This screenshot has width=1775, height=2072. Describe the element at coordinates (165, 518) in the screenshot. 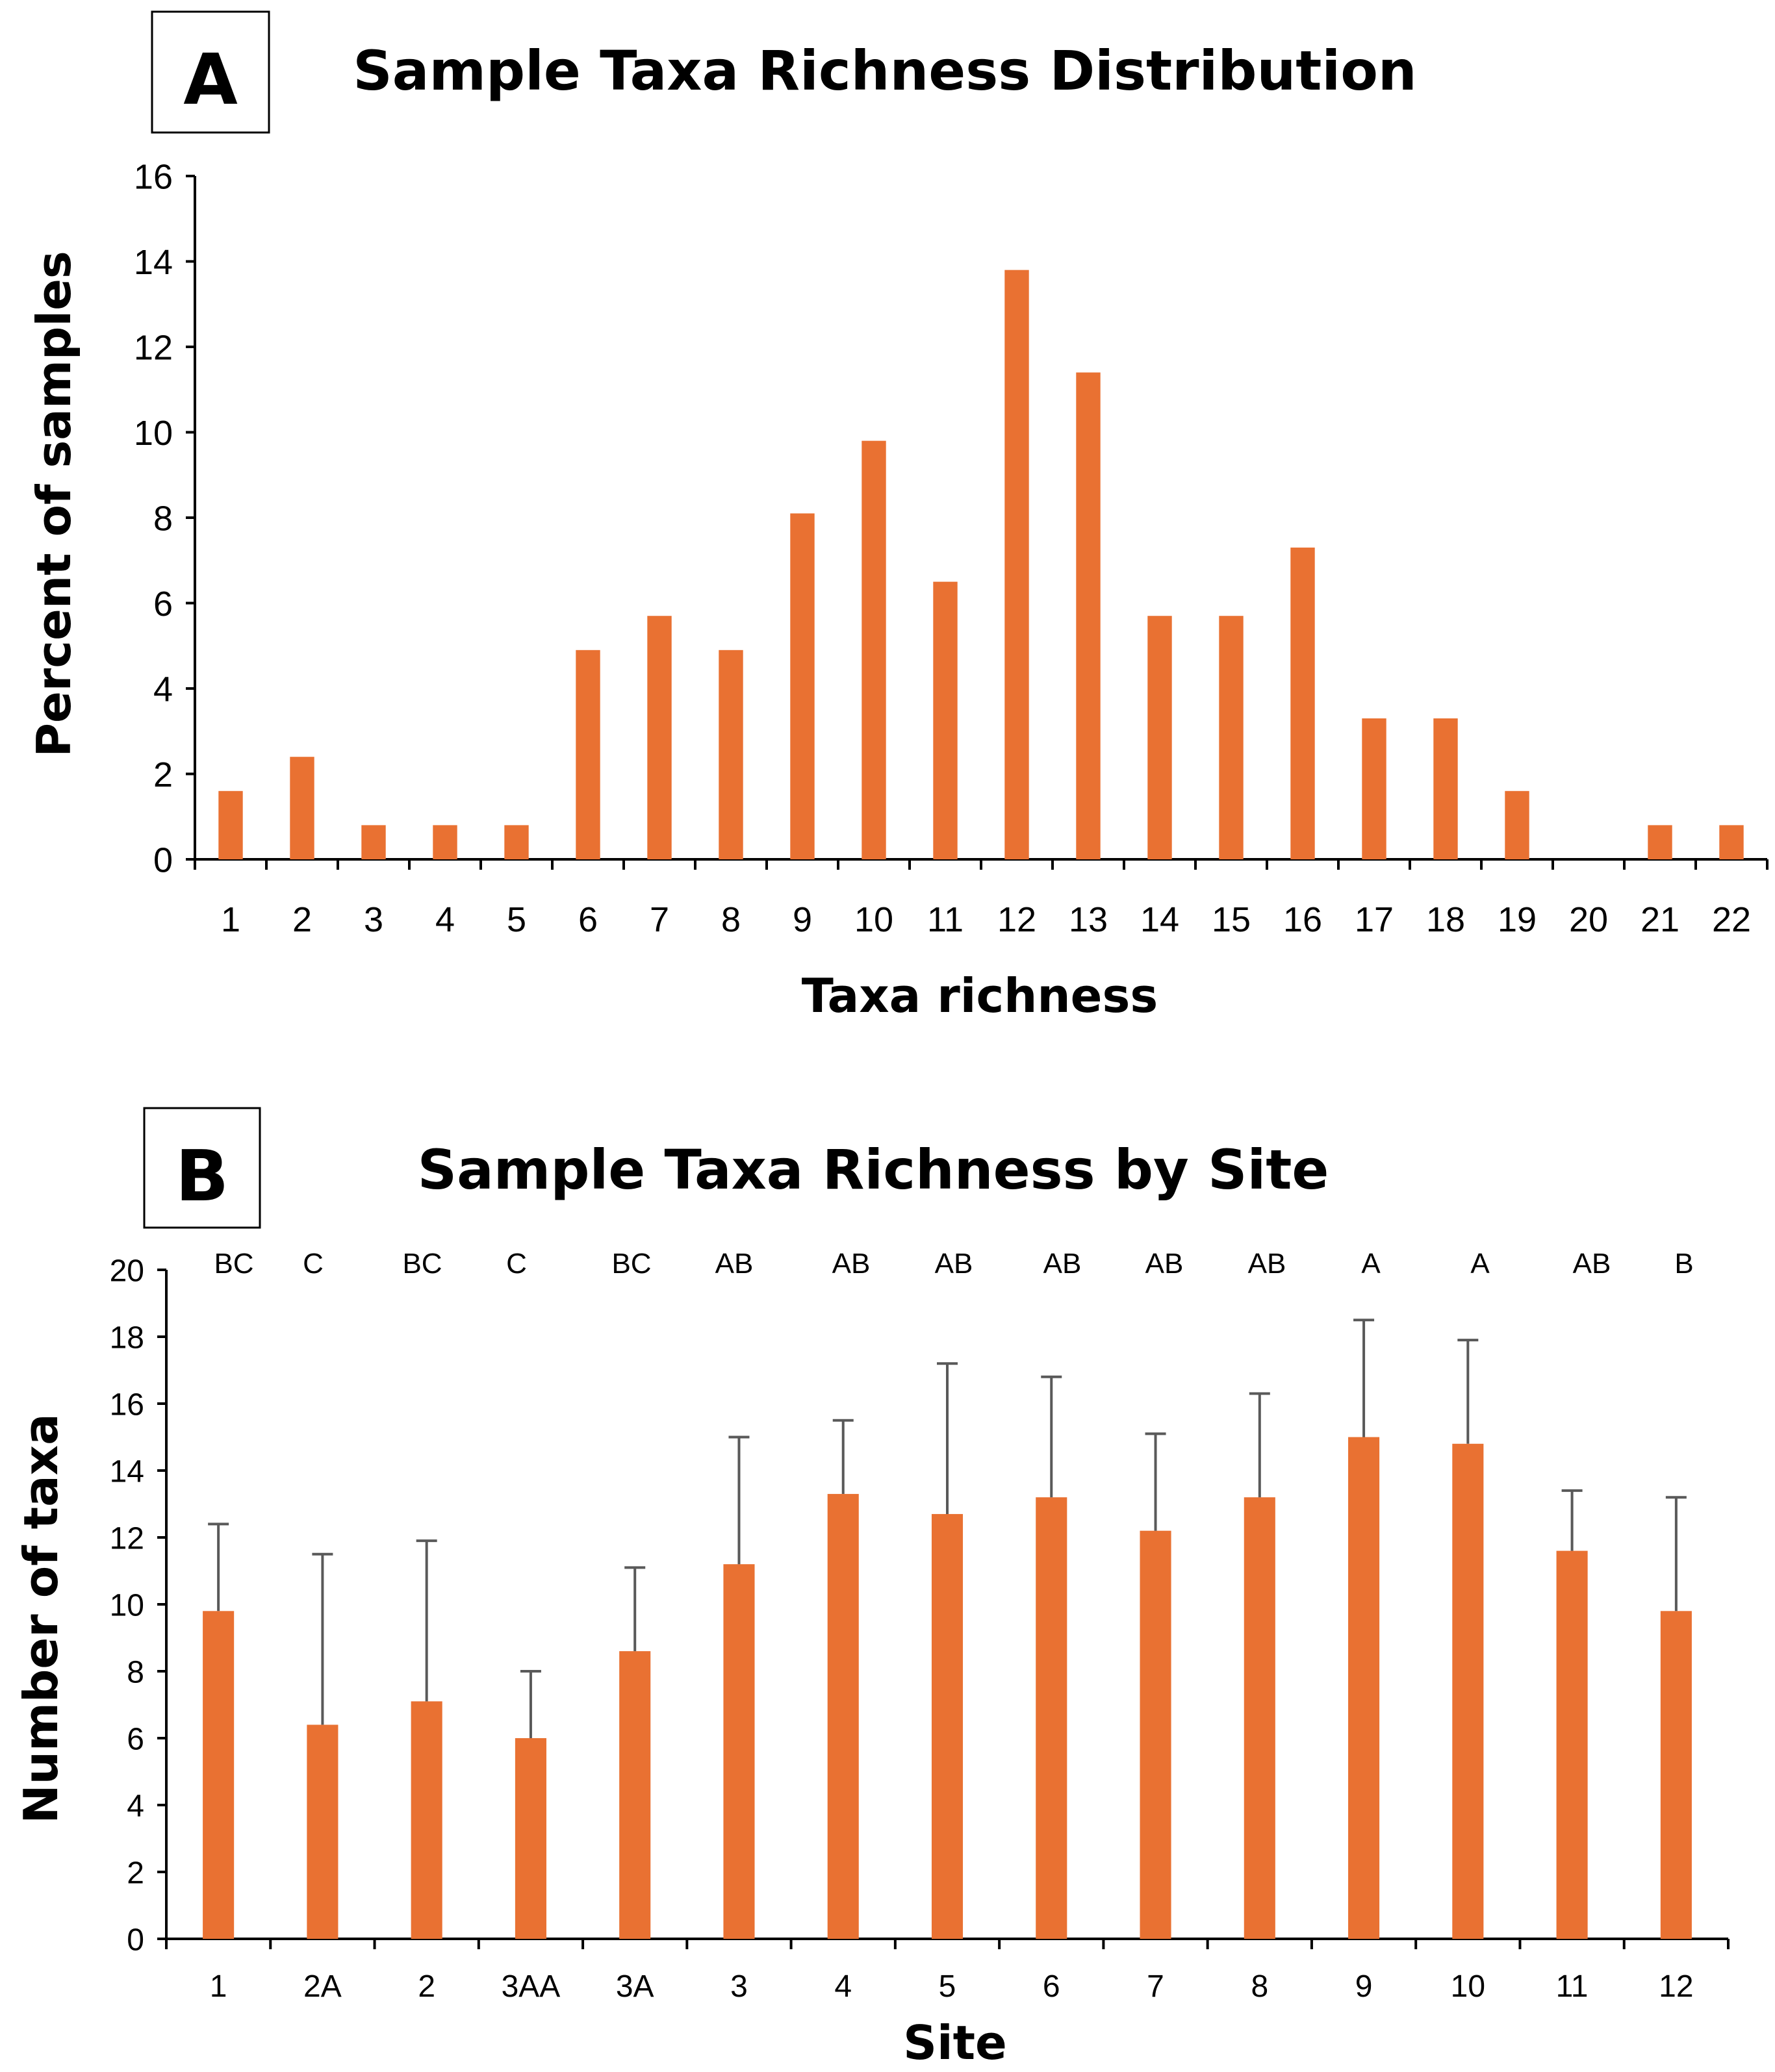

I see `panel-a-y-axis: 0 2 4 6 8 10 12 14 16` at that location.